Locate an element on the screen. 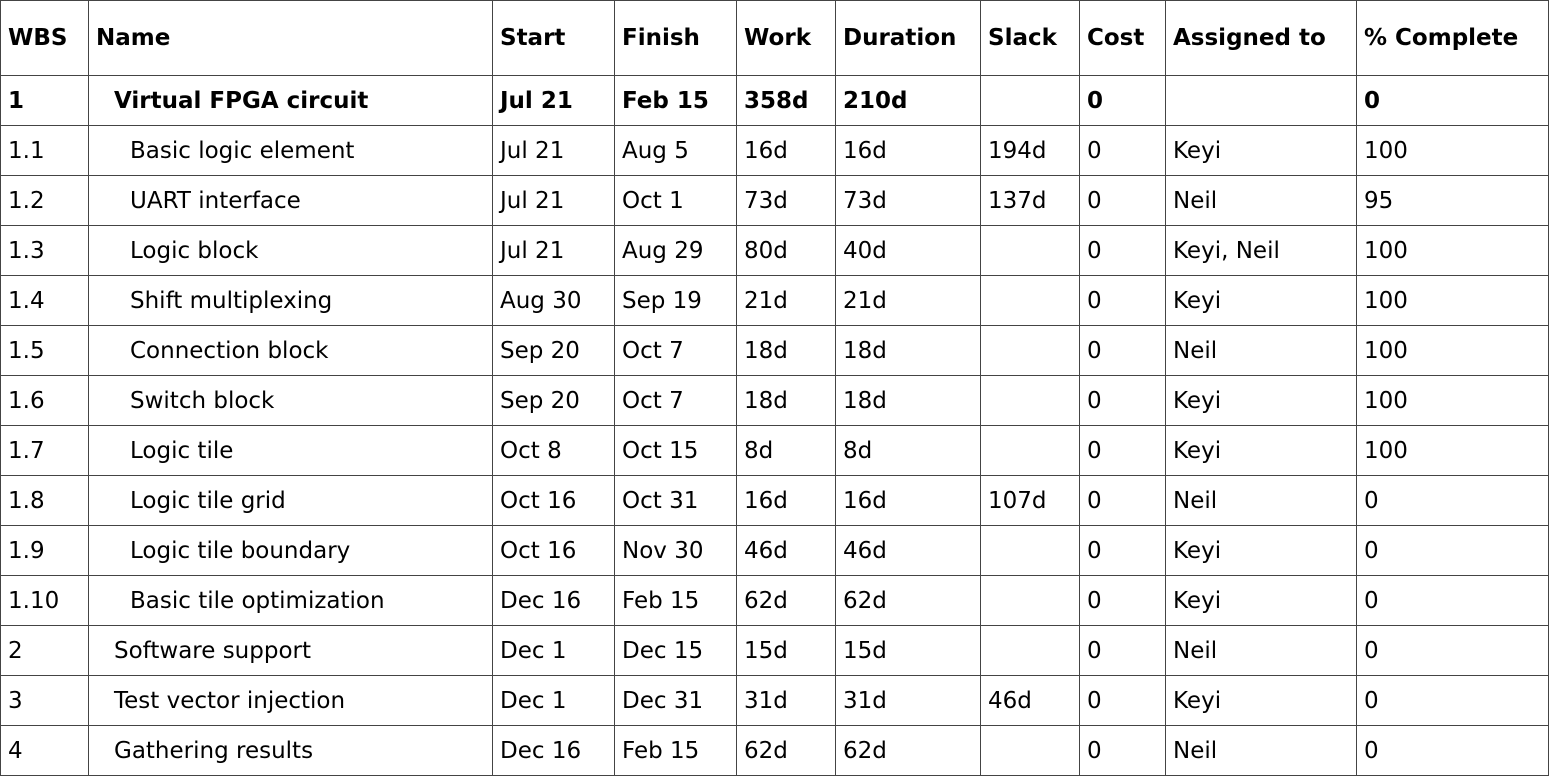 The width and height of the screenshot is (1549, 777). start-cell: Dec 1 is located at coordinates (553, 700).